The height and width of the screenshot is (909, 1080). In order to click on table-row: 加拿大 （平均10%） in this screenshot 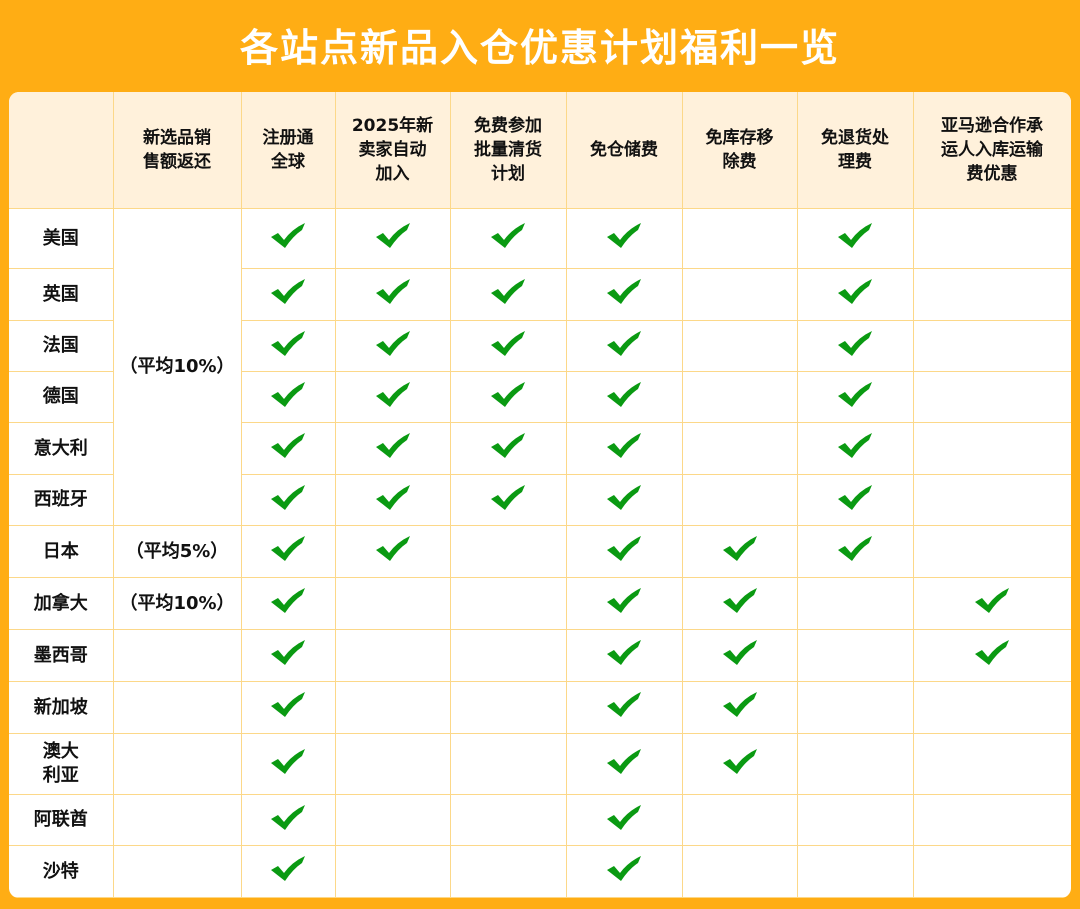, I will do `click(540, 603)`.